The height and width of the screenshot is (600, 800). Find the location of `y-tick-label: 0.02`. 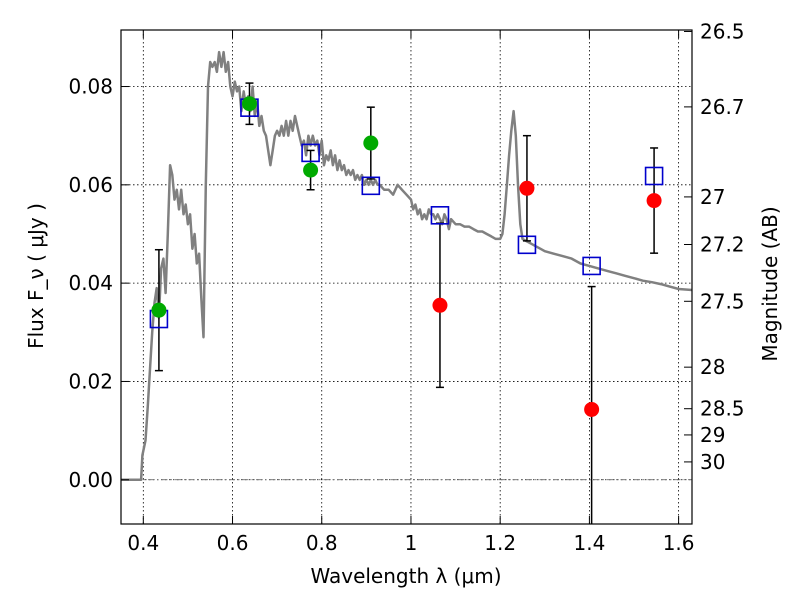

y-tick-label: 0.02 is located at coordinates (90, 381).